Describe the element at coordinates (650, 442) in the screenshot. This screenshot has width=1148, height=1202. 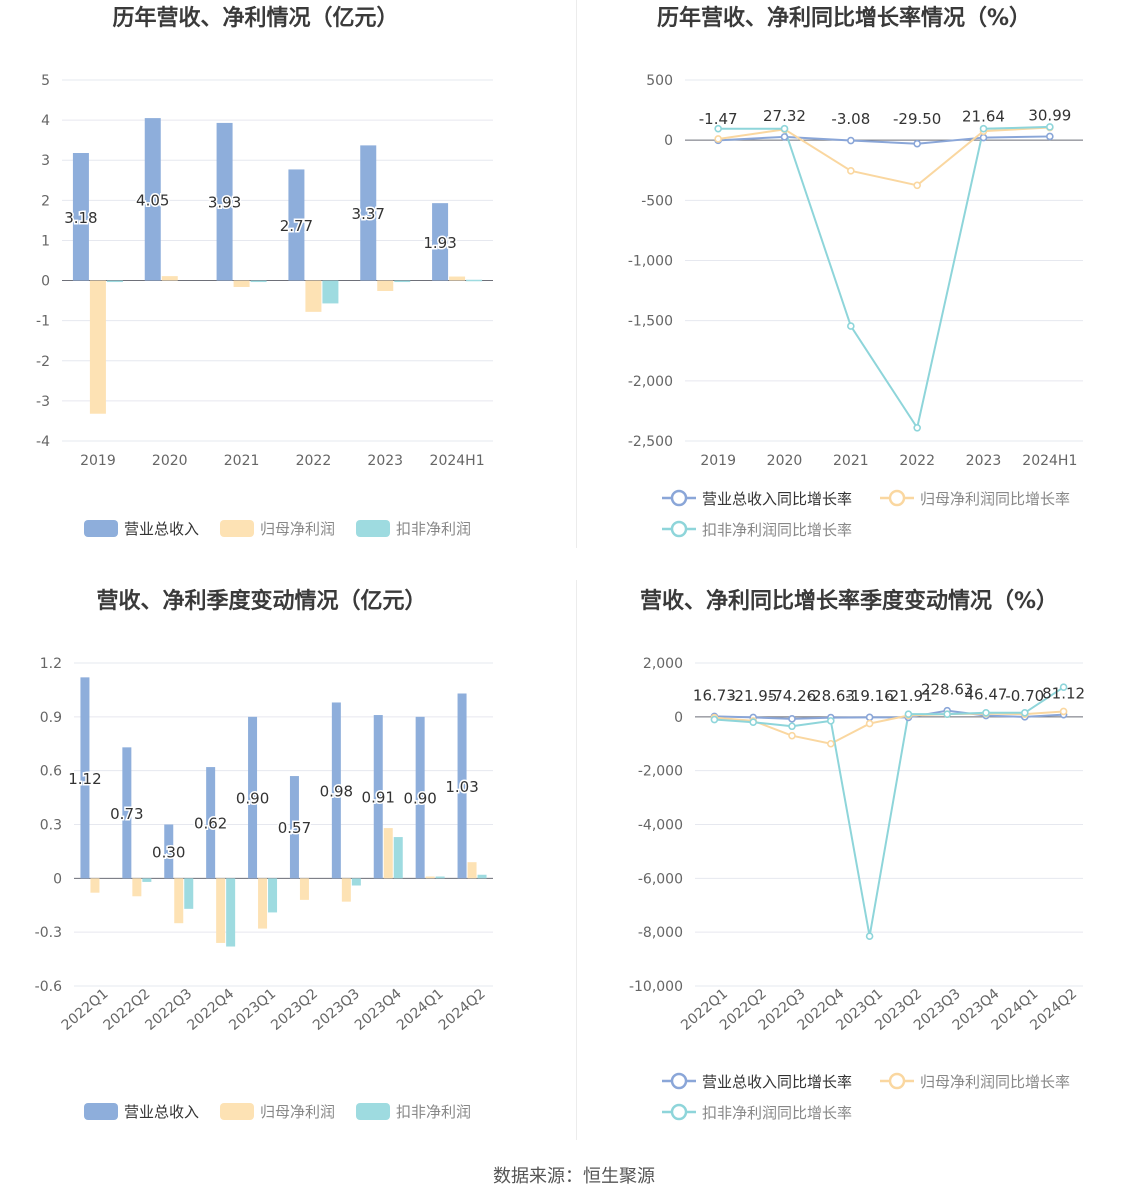
I see `y-tick-label: -2,500` at that location.